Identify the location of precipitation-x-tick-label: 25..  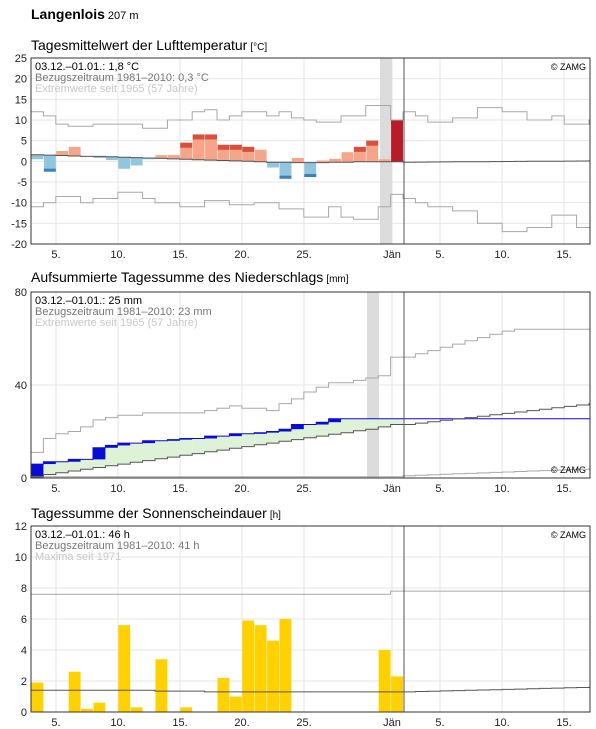
(303, 489).